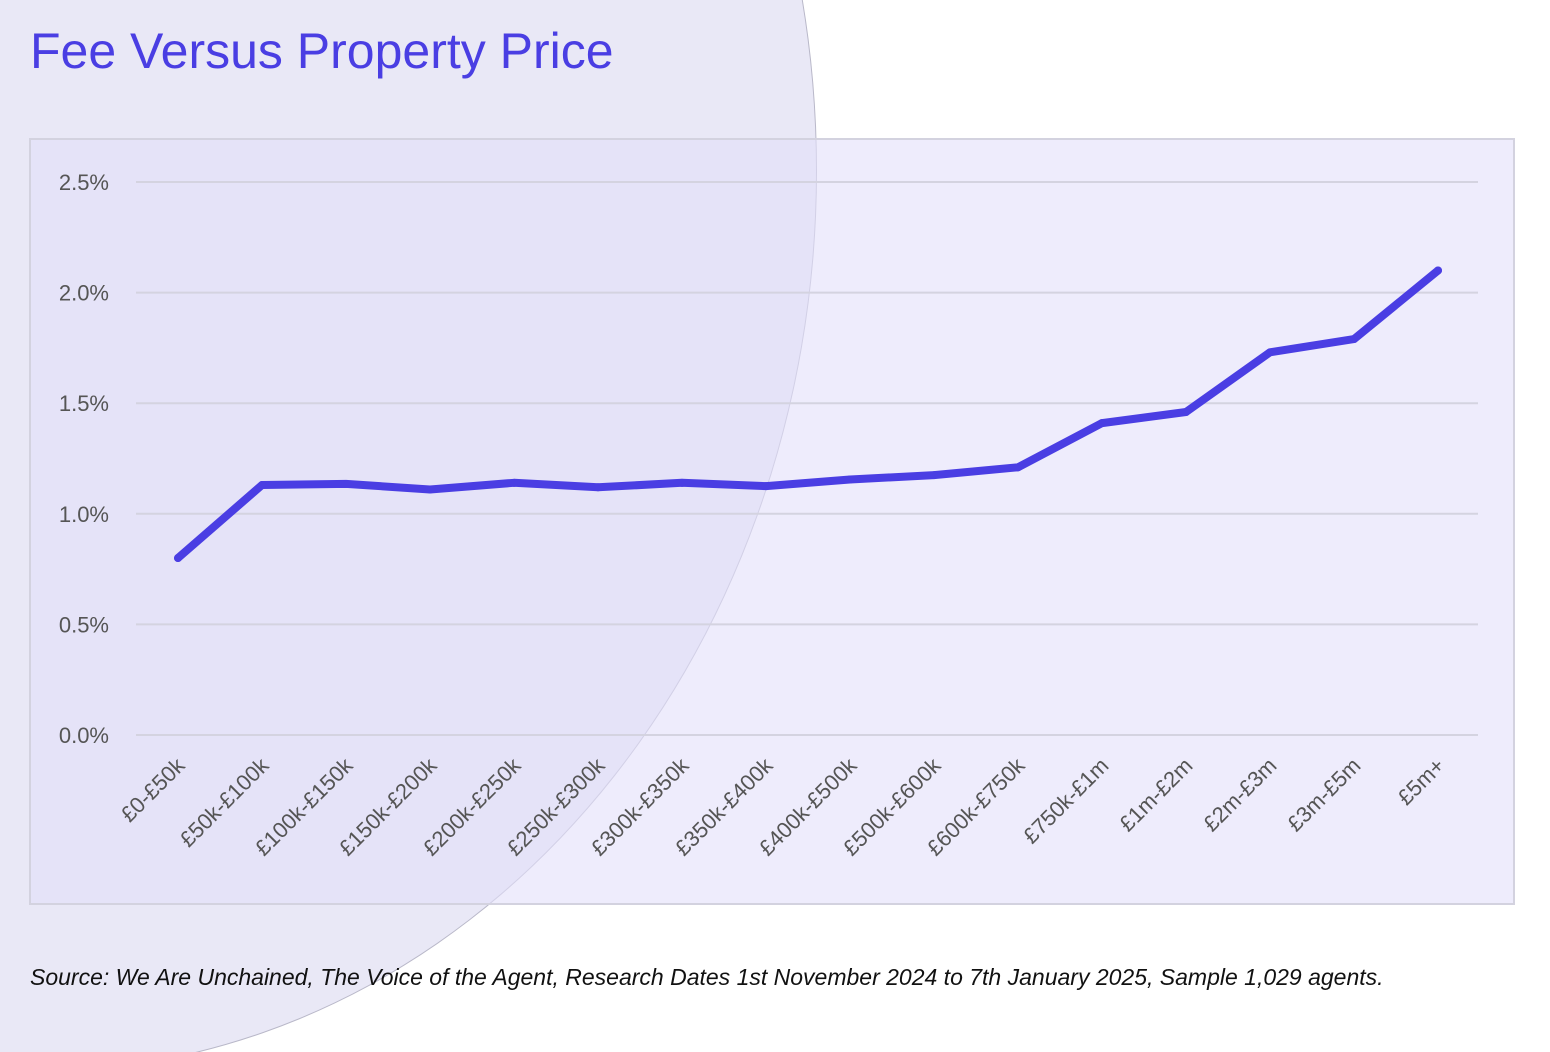 Image resolution: width=1550 pixels, height=1052 pixels. Describe the element at coordinates (84, 735) in the screenshot. I see `y-tick-label: 0.0%` at that location.